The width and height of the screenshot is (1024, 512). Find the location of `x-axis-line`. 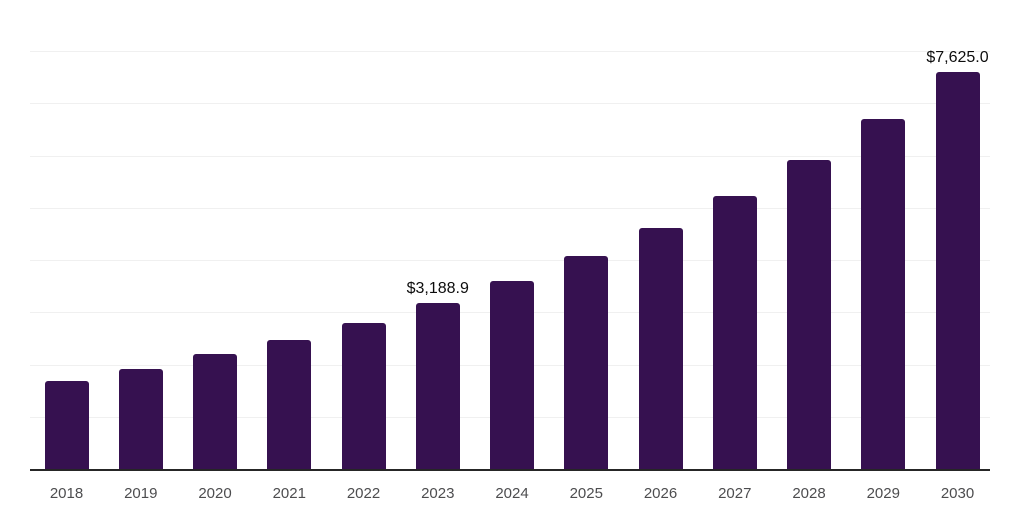

x-axis-line is located at coordinates (510, 470).